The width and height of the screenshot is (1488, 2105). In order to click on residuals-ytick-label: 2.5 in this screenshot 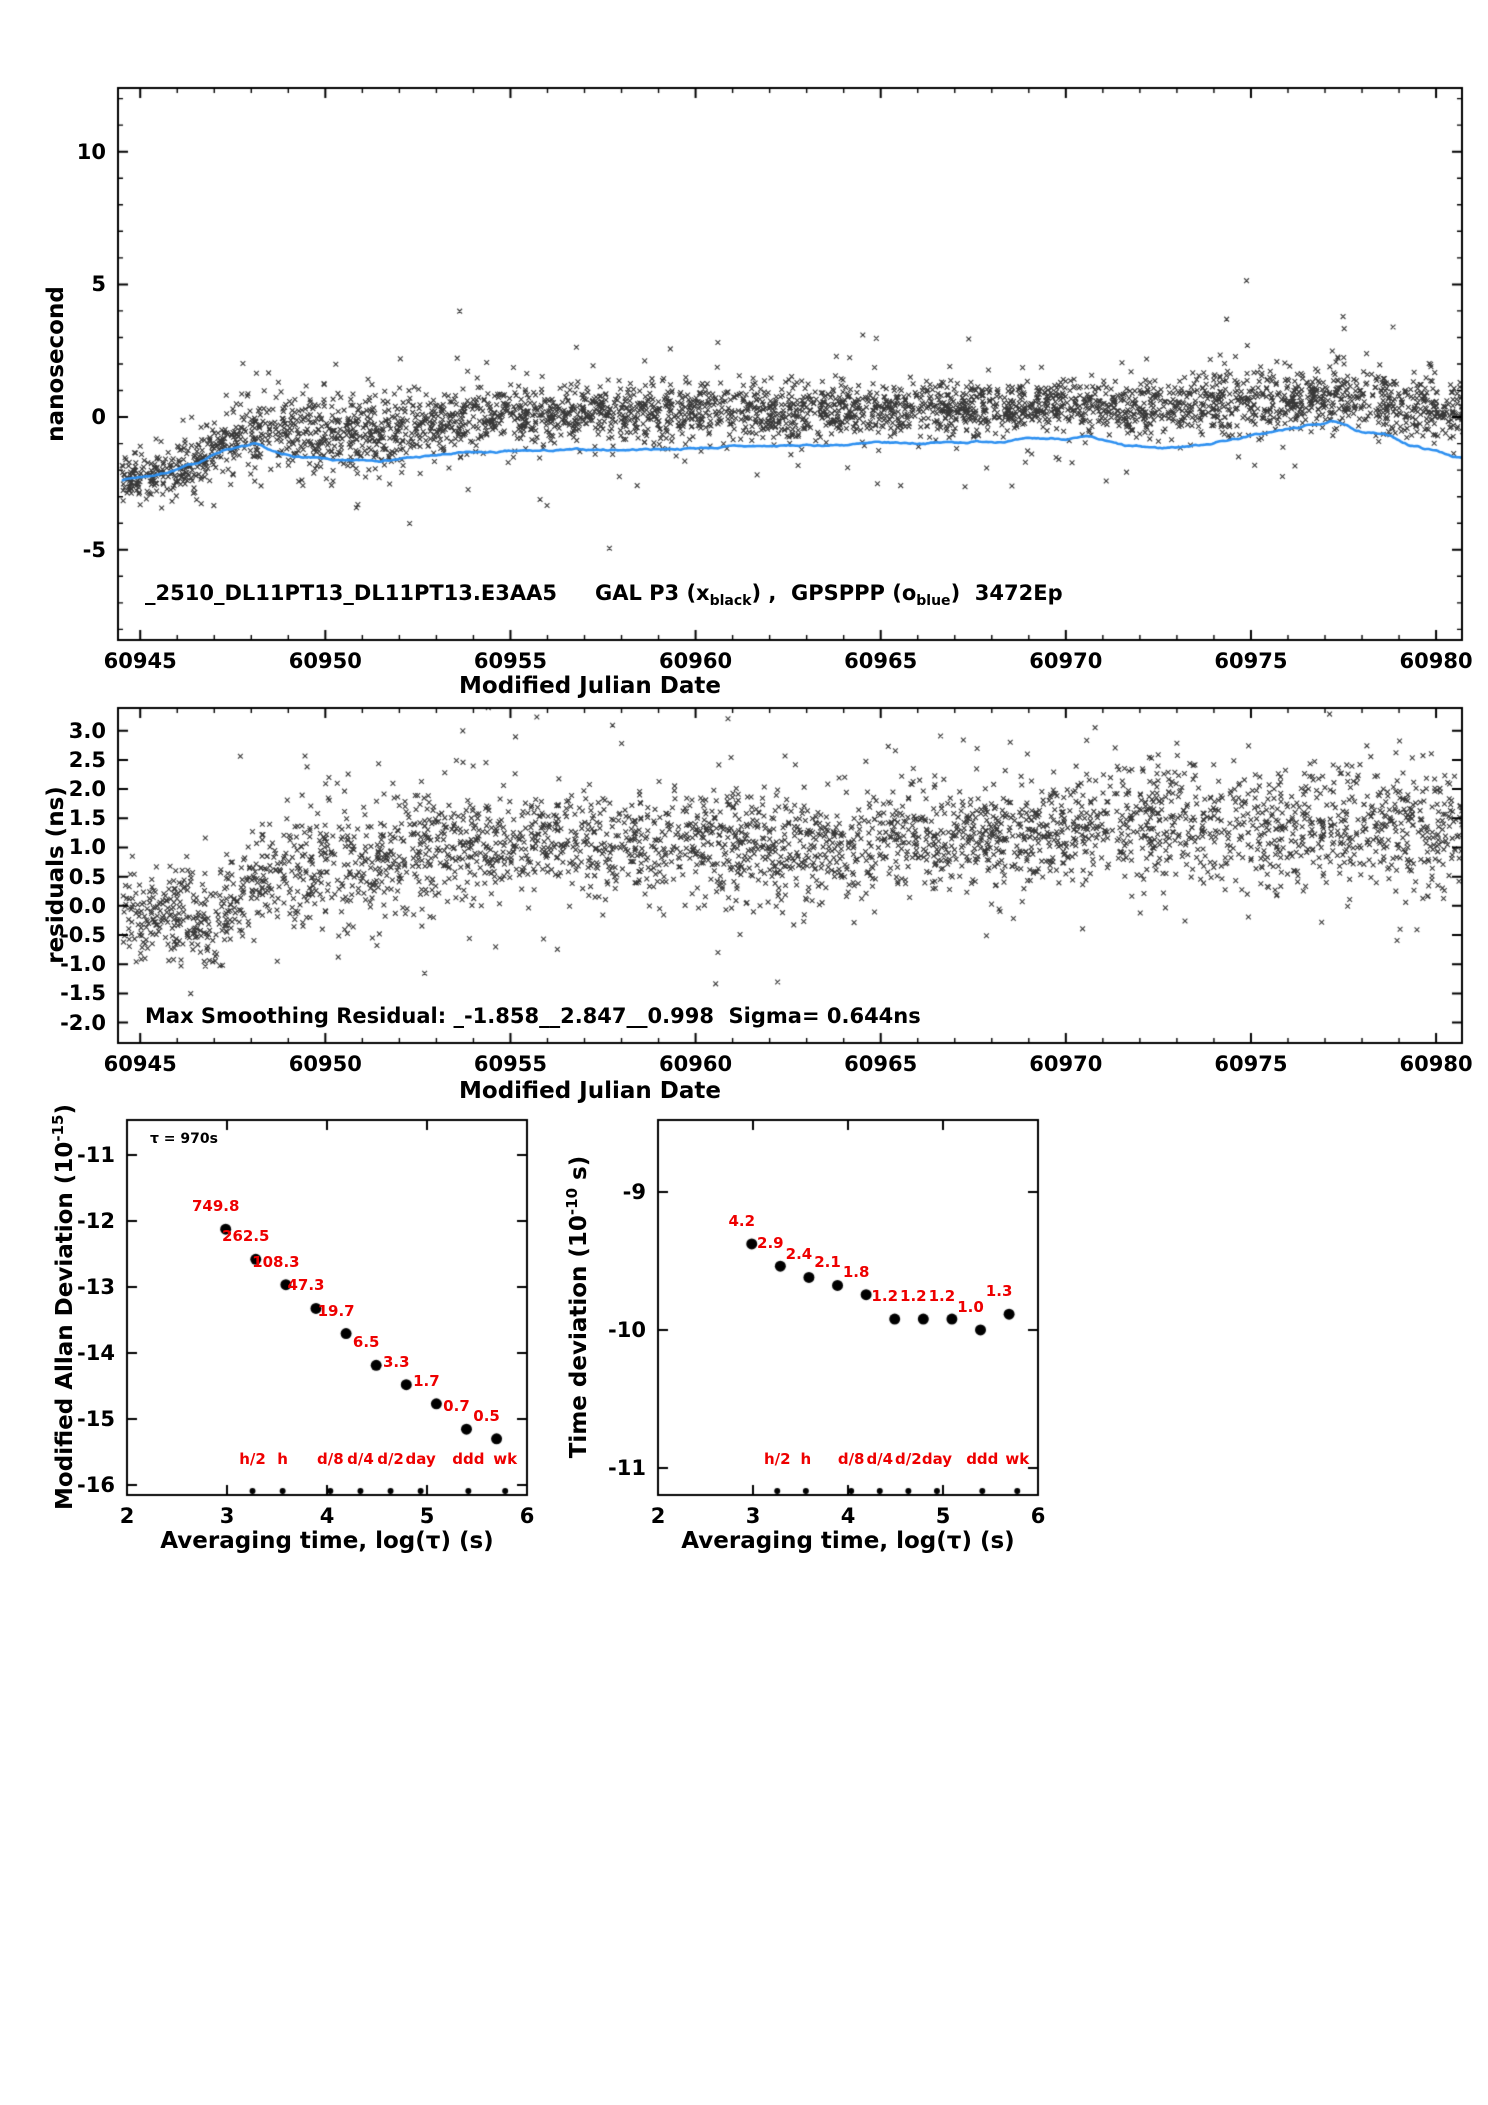, I will do `click(87, 759)`.